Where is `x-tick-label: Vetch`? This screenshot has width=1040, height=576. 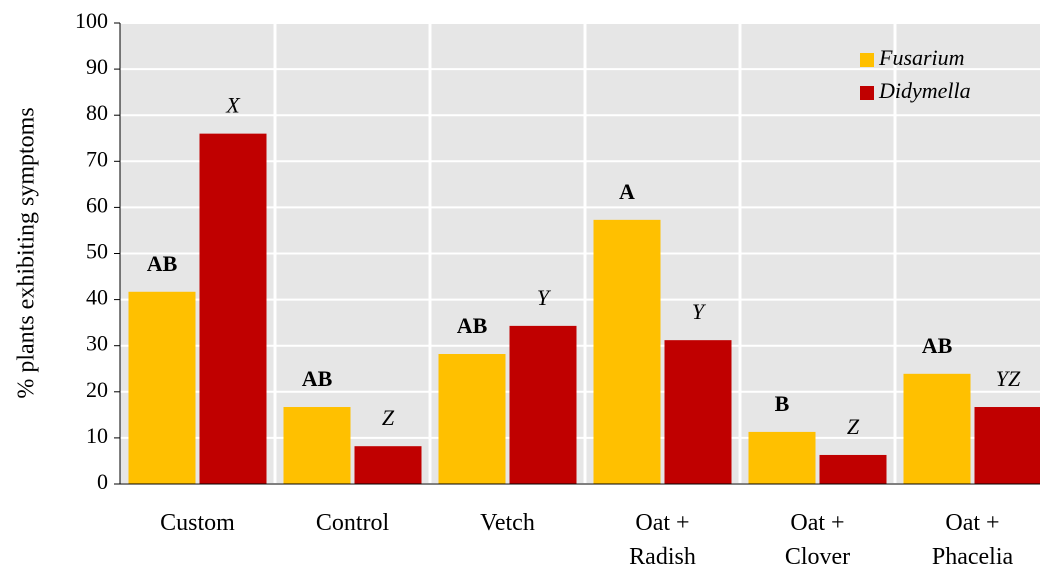 x-tick-label: Vetch is located at coordinates (507, 523).